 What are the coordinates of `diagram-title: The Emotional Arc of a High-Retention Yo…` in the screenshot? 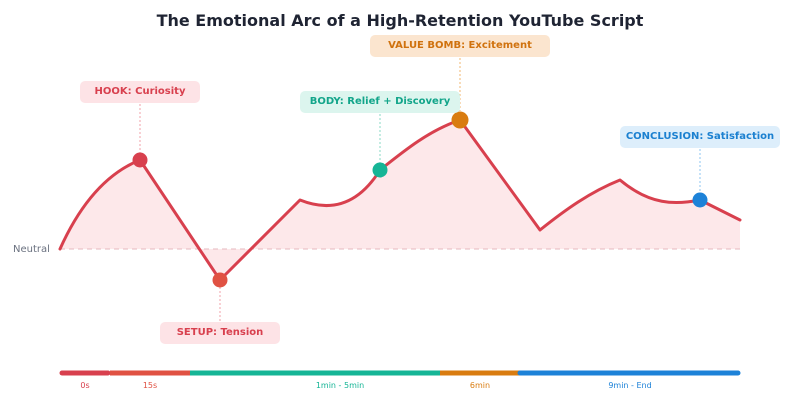 It's located at (400, 20).